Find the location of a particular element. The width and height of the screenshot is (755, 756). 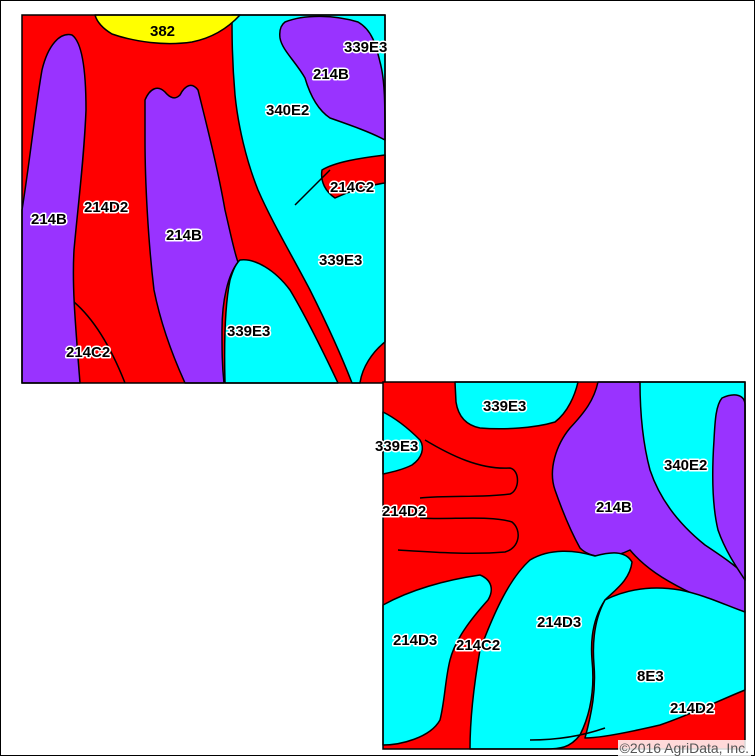

soil-unit-214C2-a is located at coordinates (353, 176).